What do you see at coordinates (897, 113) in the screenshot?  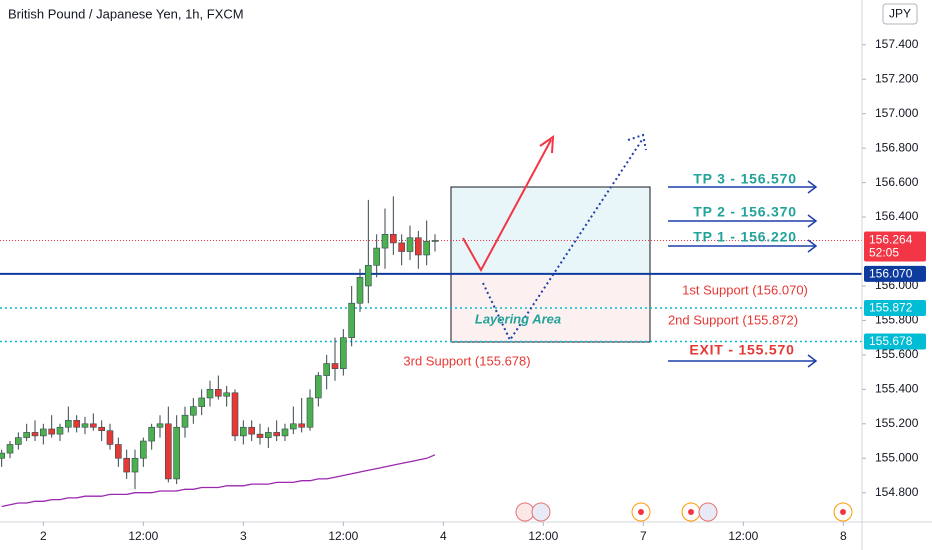 I see `y-tick-label: 157.000` at bounding box center [897, 113].